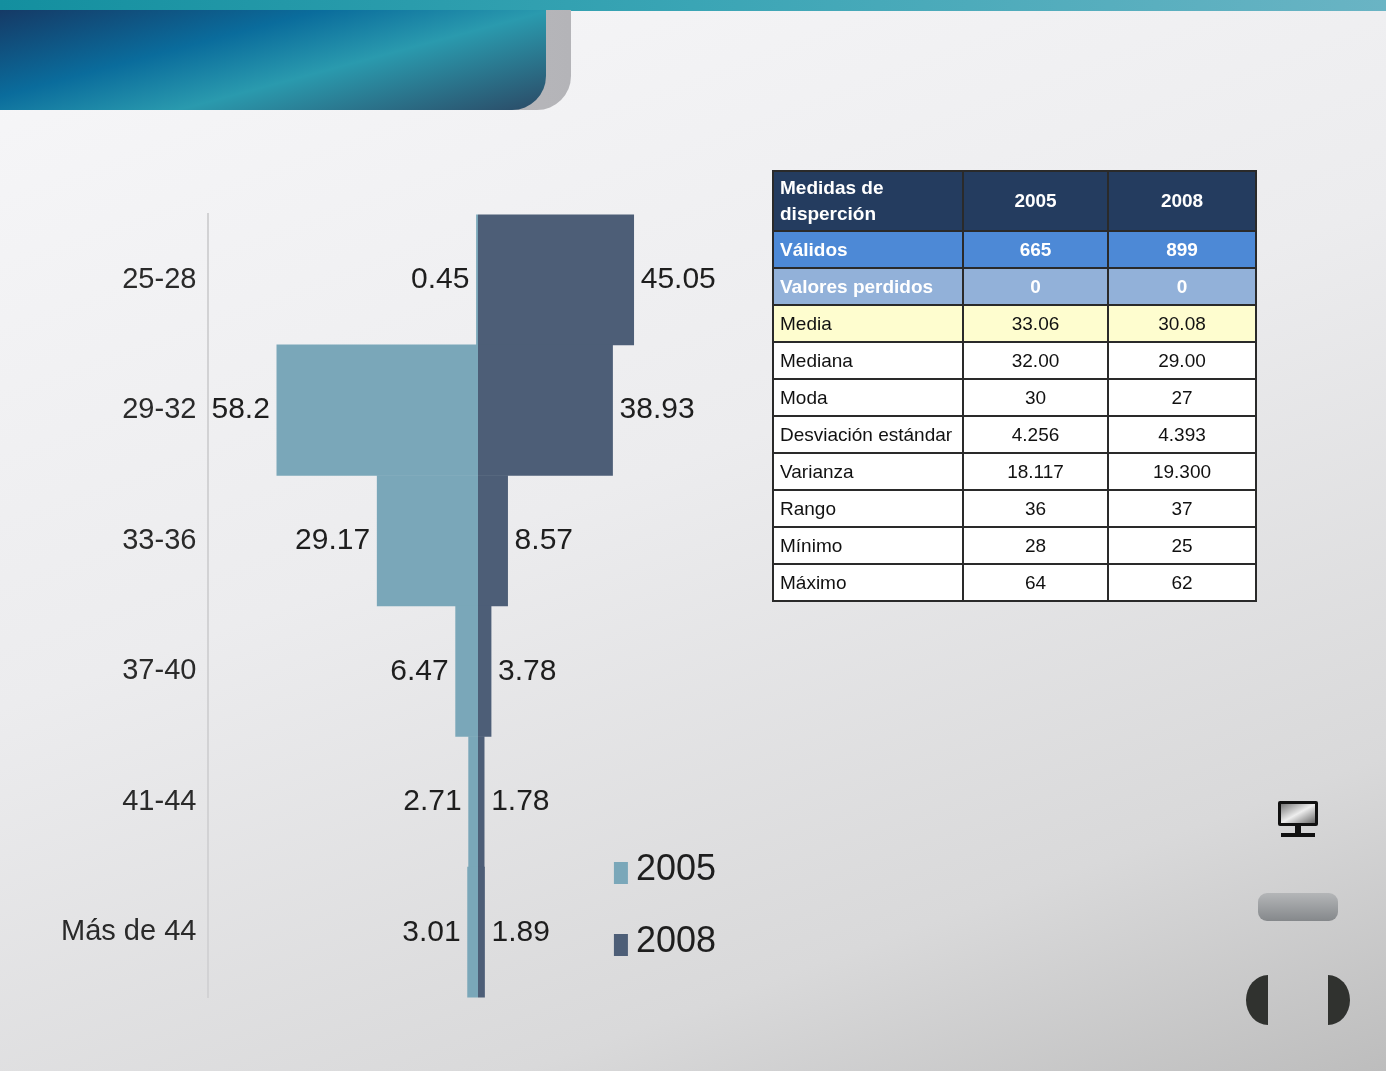  Describe the element at coordinates (1035, 508) in the screenshot. I see `text: 36` at that location.